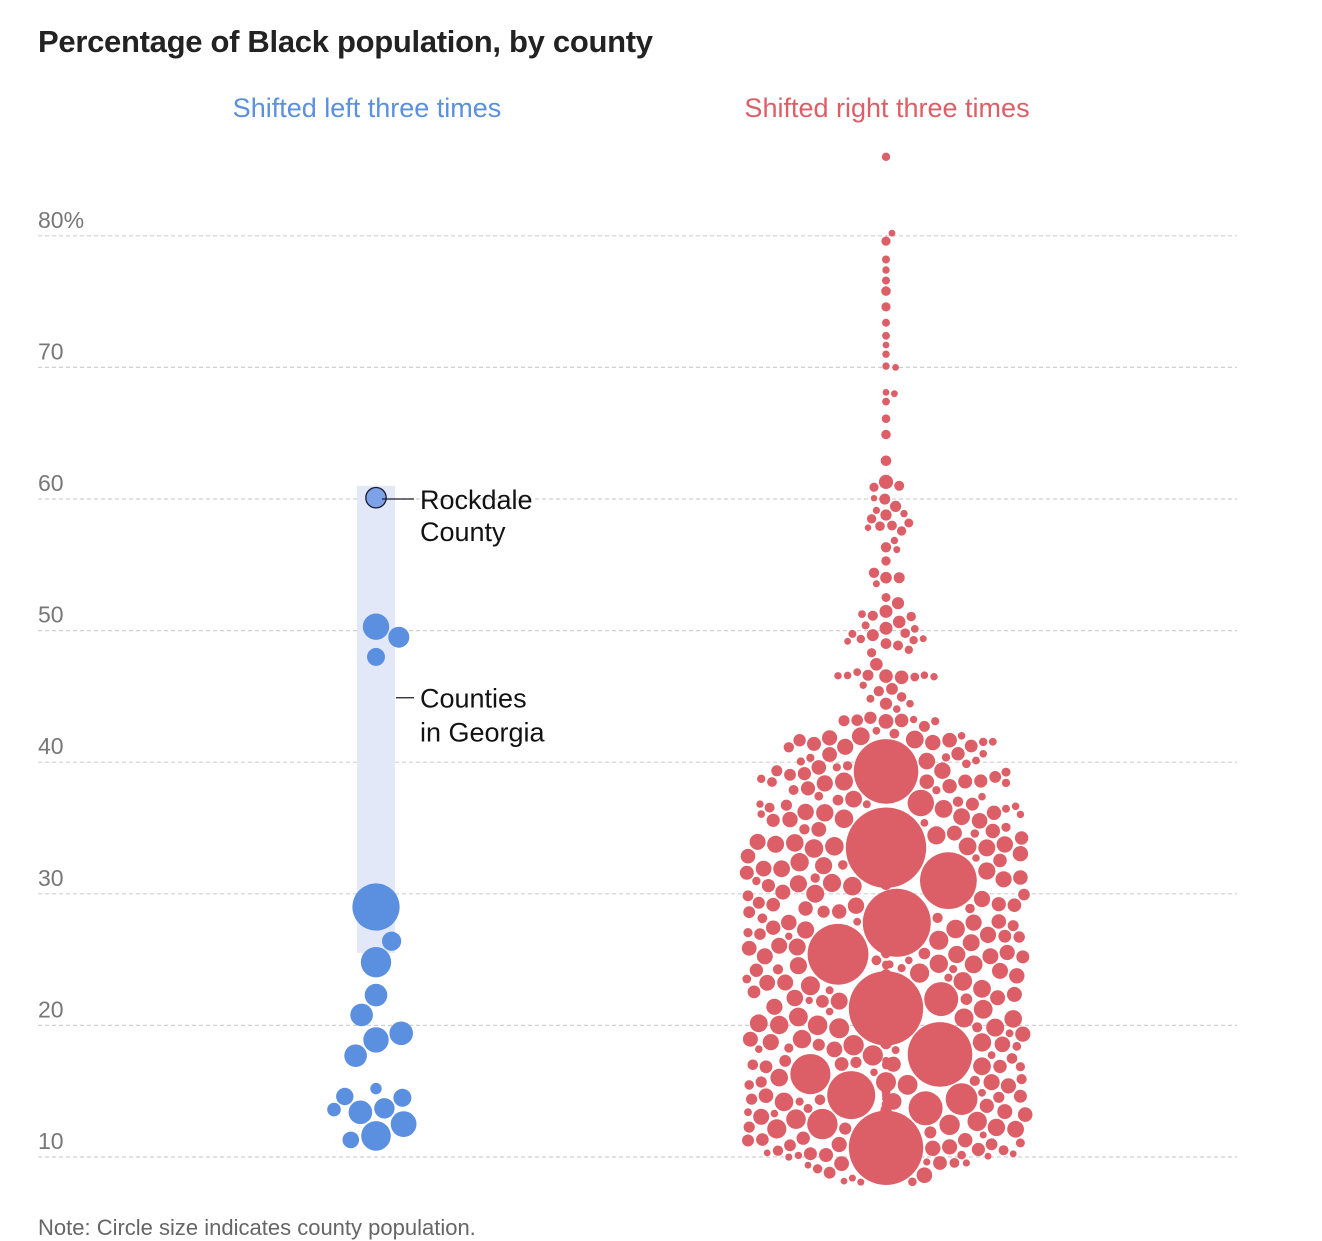 This screenshot has width=1322, height=1241. Describe the element at coordinates (51, 1009) in the screenshot. I see `y-tick-label: 20` at that location.